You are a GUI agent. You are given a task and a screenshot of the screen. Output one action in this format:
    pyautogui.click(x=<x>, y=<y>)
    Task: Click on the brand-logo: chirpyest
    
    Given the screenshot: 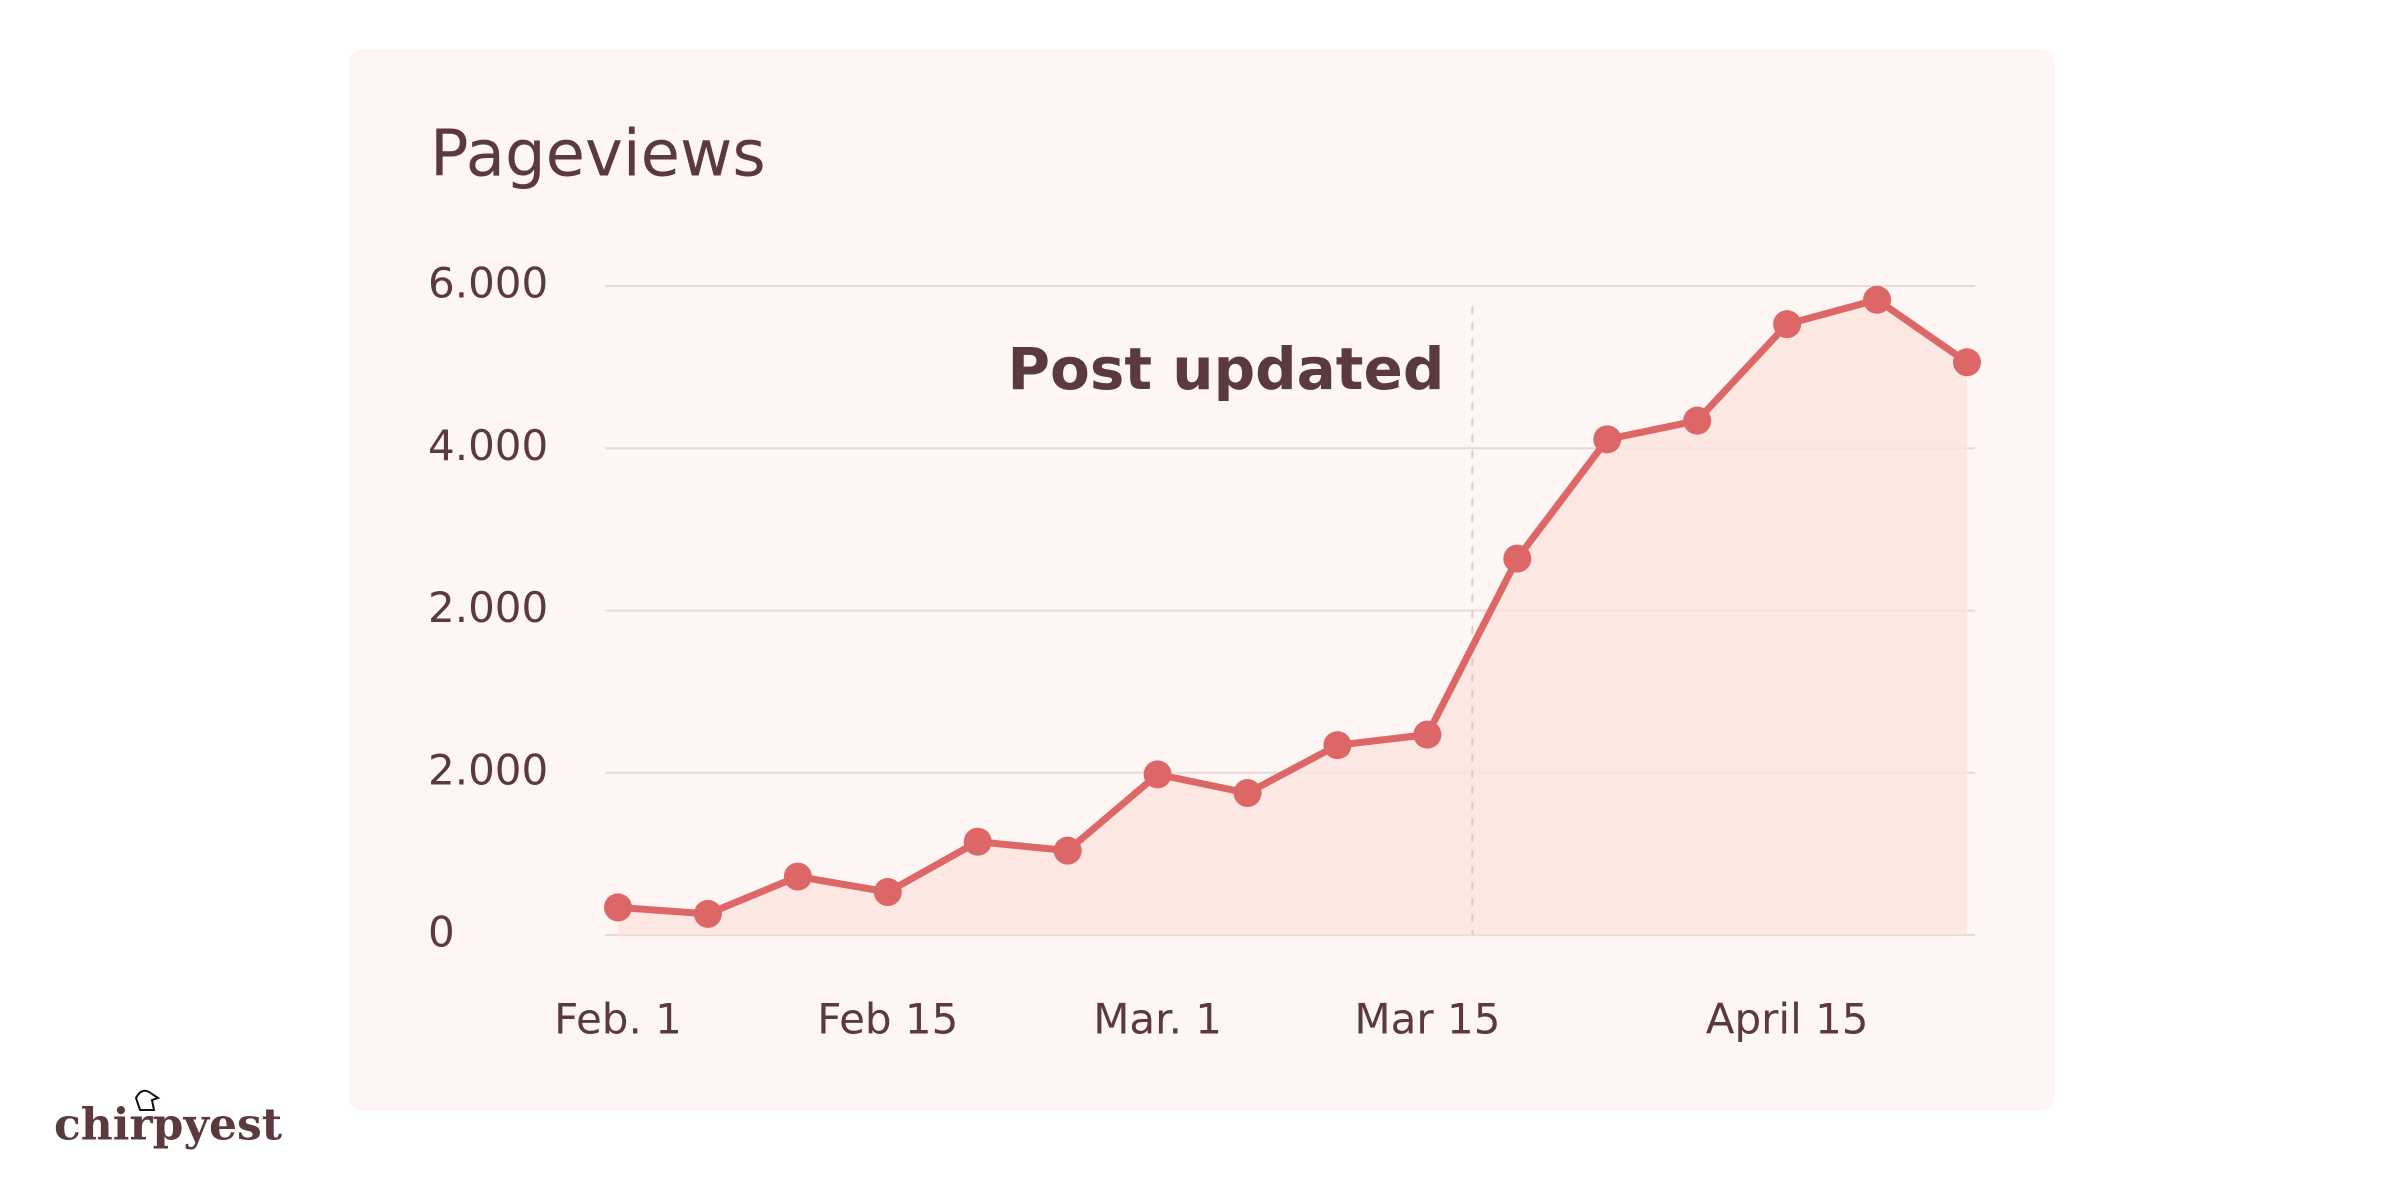 What is the action you would take?
    pyautogui.click(x=168, y=1125)
    